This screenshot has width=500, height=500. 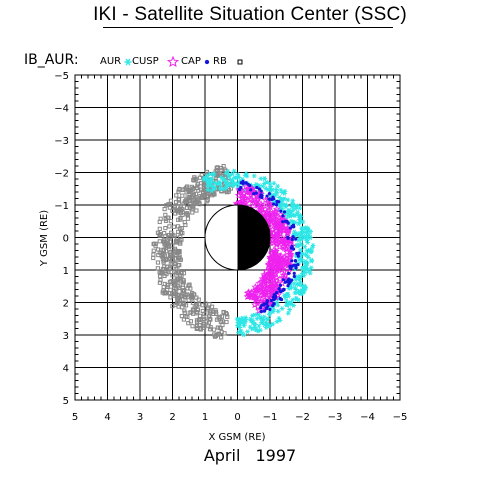 What do you see at coordinates (400, 417) in the screenshot?
I see `x-tick-label: −5` at bounding box center [400, 417].